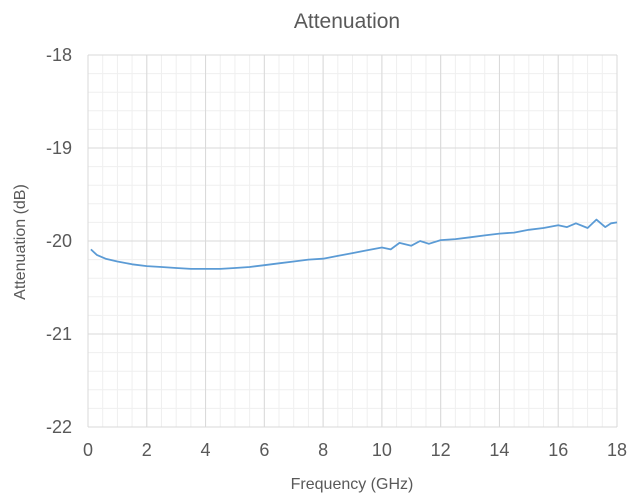 This screenshot has width=631, height=504. What do you see at coordinates (441, 450) in the screenshot?
I see `x-tick-label: 12` at bounding box center [441, 450].